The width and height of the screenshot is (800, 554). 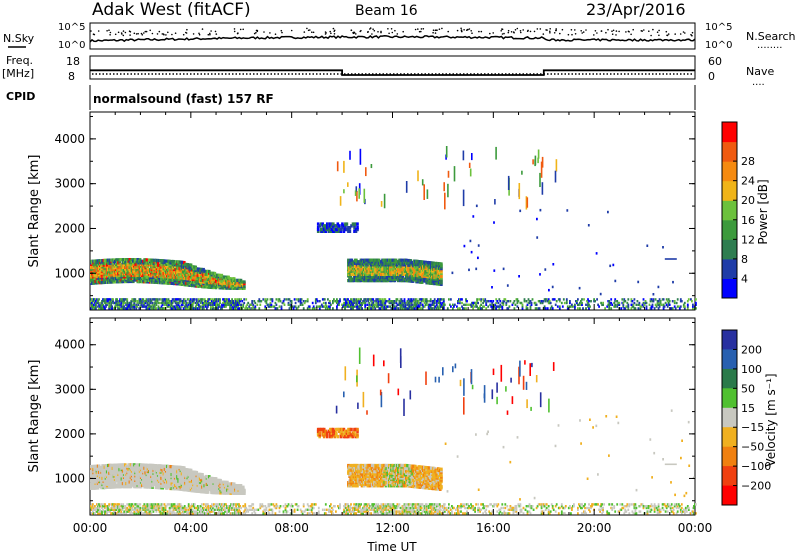 I want to click on colorbar-frame, so click(x=729, y=210).